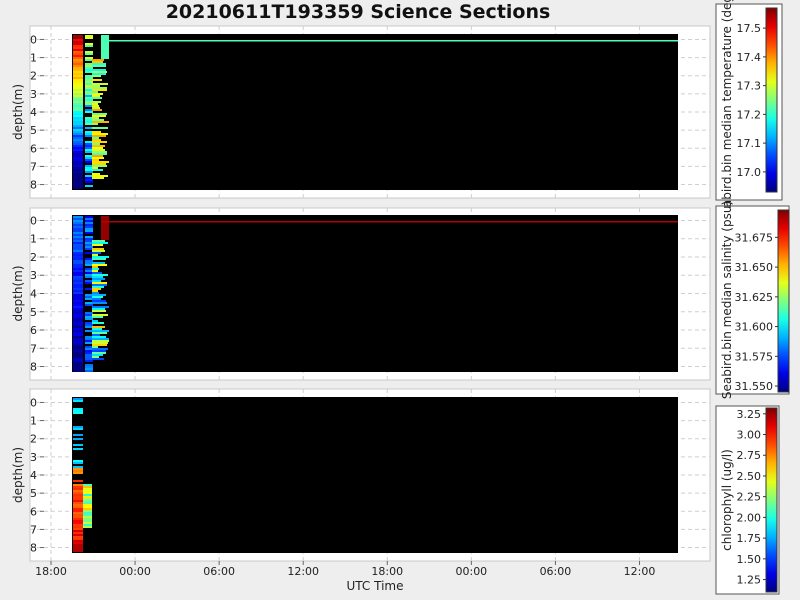  Describe the element at coordinates (33, 548) in the screenshot. I see `y-tick-label: 8` at that location.